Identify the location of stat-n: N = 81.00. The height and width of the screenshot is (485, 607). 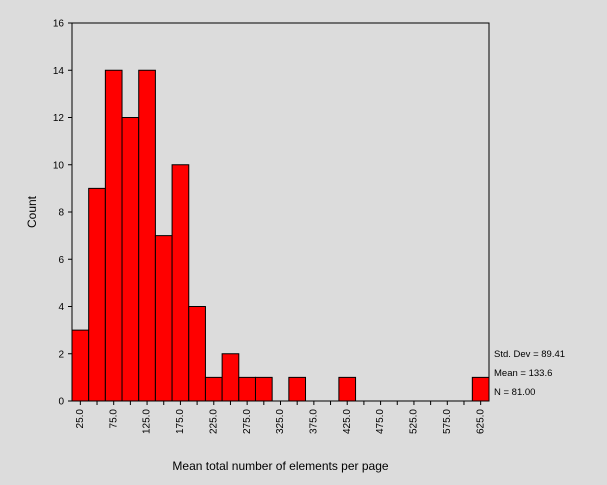
(514, 392).